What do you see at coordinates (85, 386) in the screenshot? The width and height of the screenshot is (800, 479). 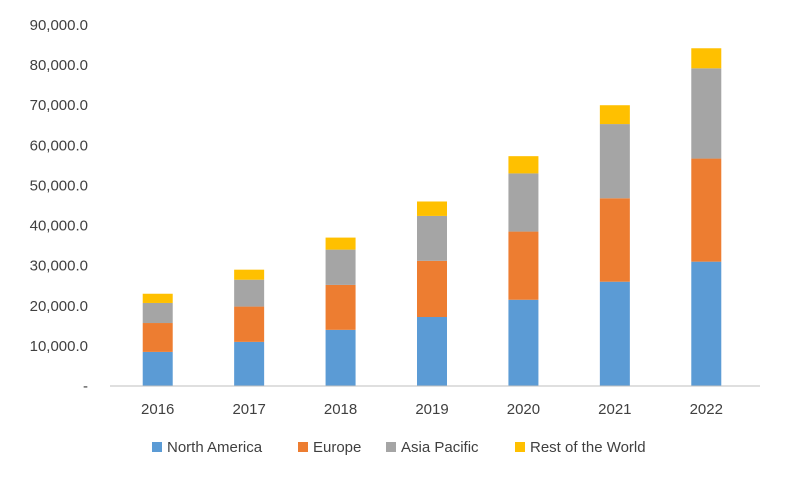 I see `y-tick-label: -` at bounding box center [85, 386].